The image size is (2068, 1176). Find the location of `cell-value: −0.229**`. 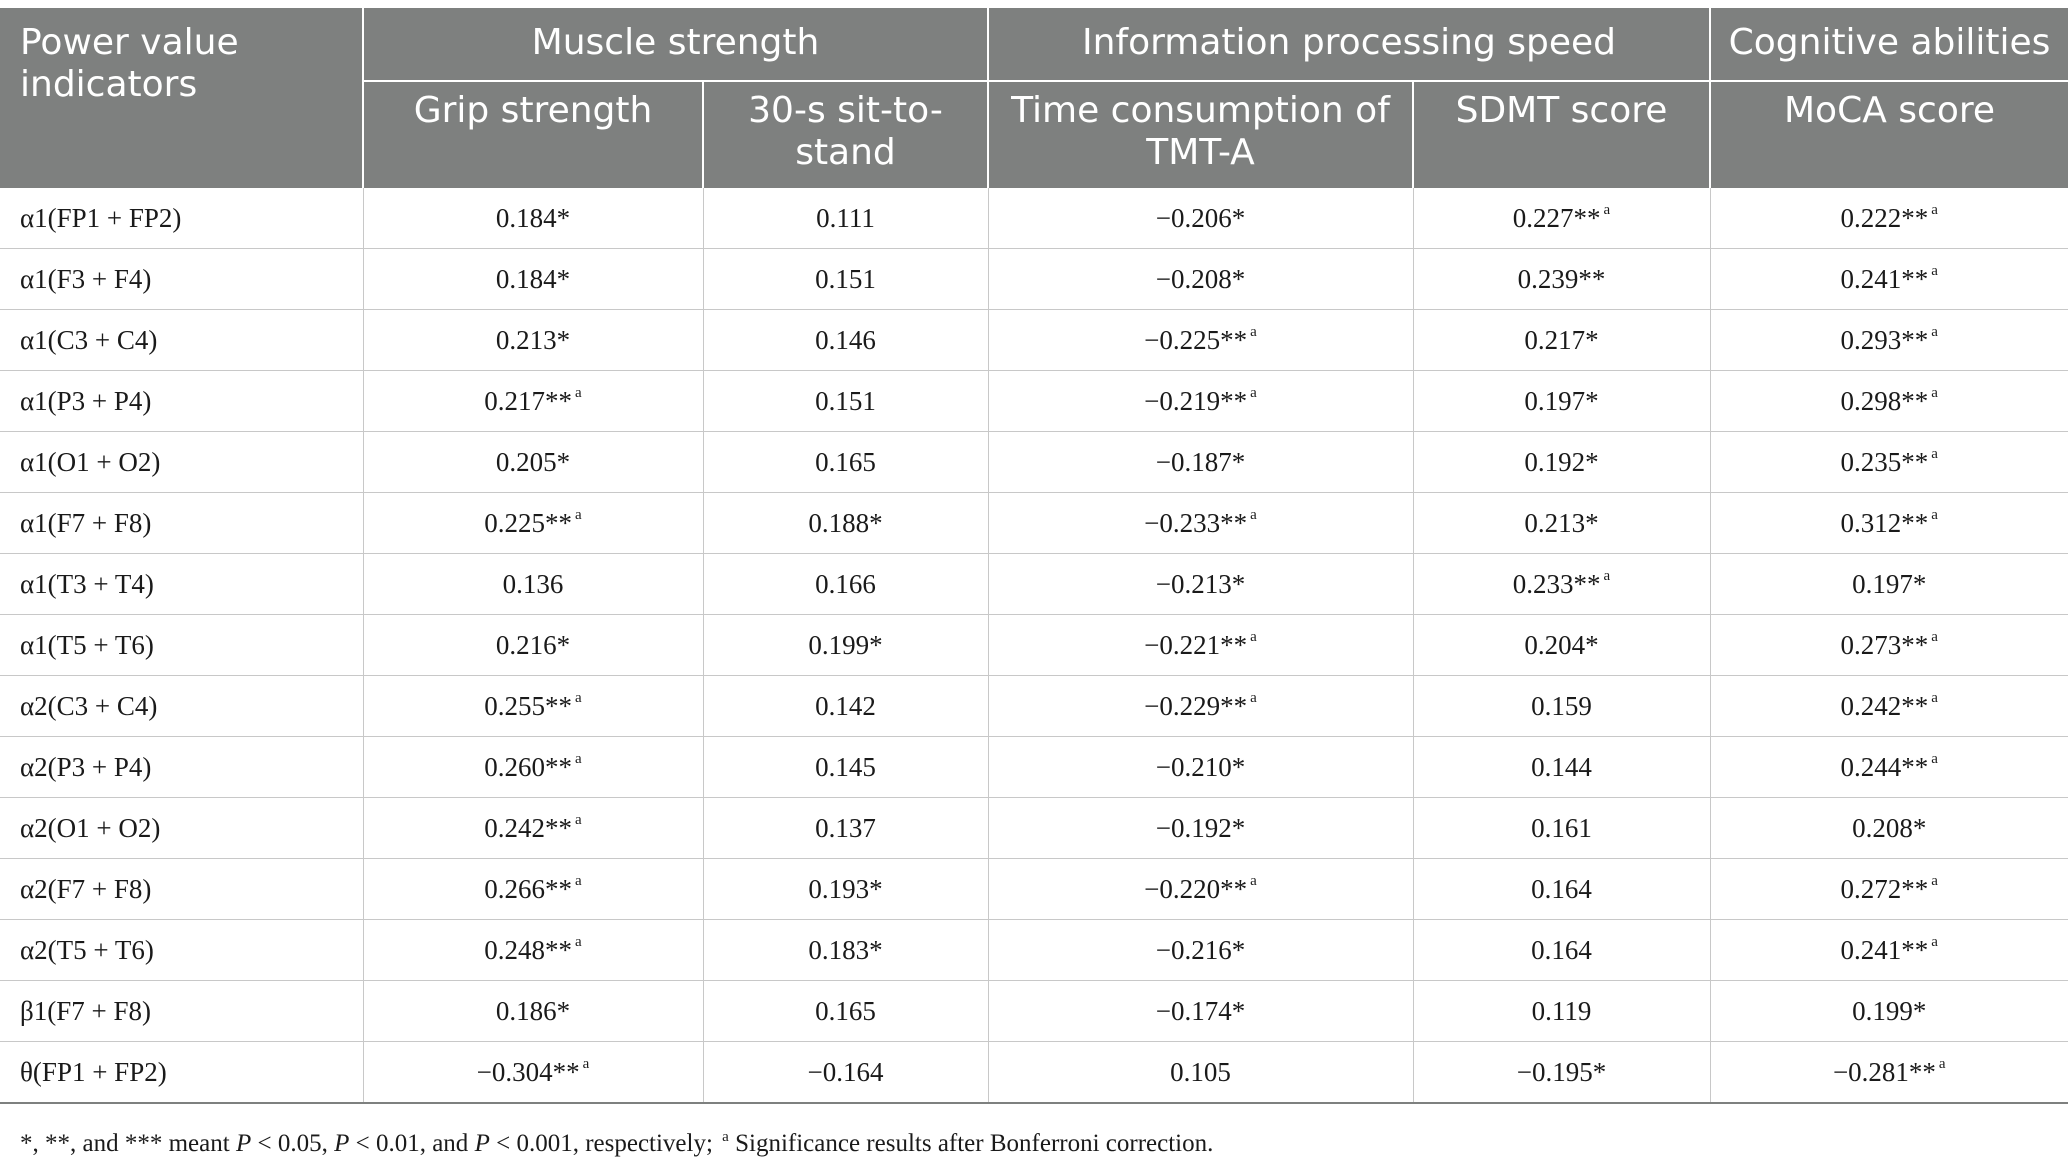

cell-value: −0.229** is located at coordinates (1196, 705).